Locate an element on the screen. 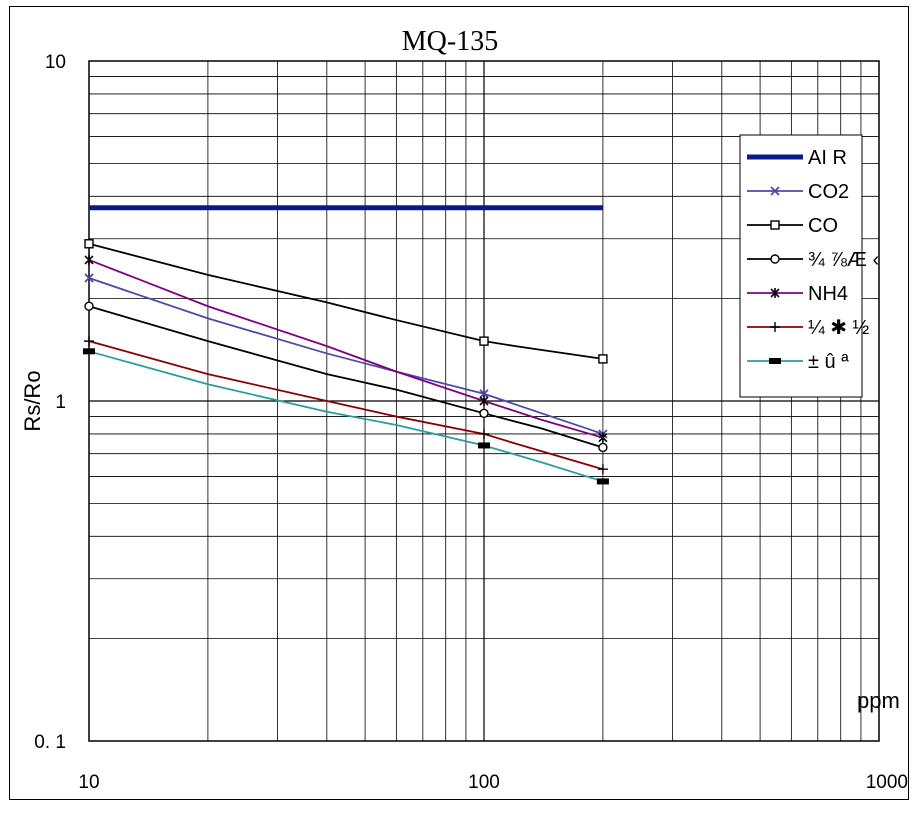  legend-entry: ¾ ⅞Æ ‹ is located at coordinates (813, 260).